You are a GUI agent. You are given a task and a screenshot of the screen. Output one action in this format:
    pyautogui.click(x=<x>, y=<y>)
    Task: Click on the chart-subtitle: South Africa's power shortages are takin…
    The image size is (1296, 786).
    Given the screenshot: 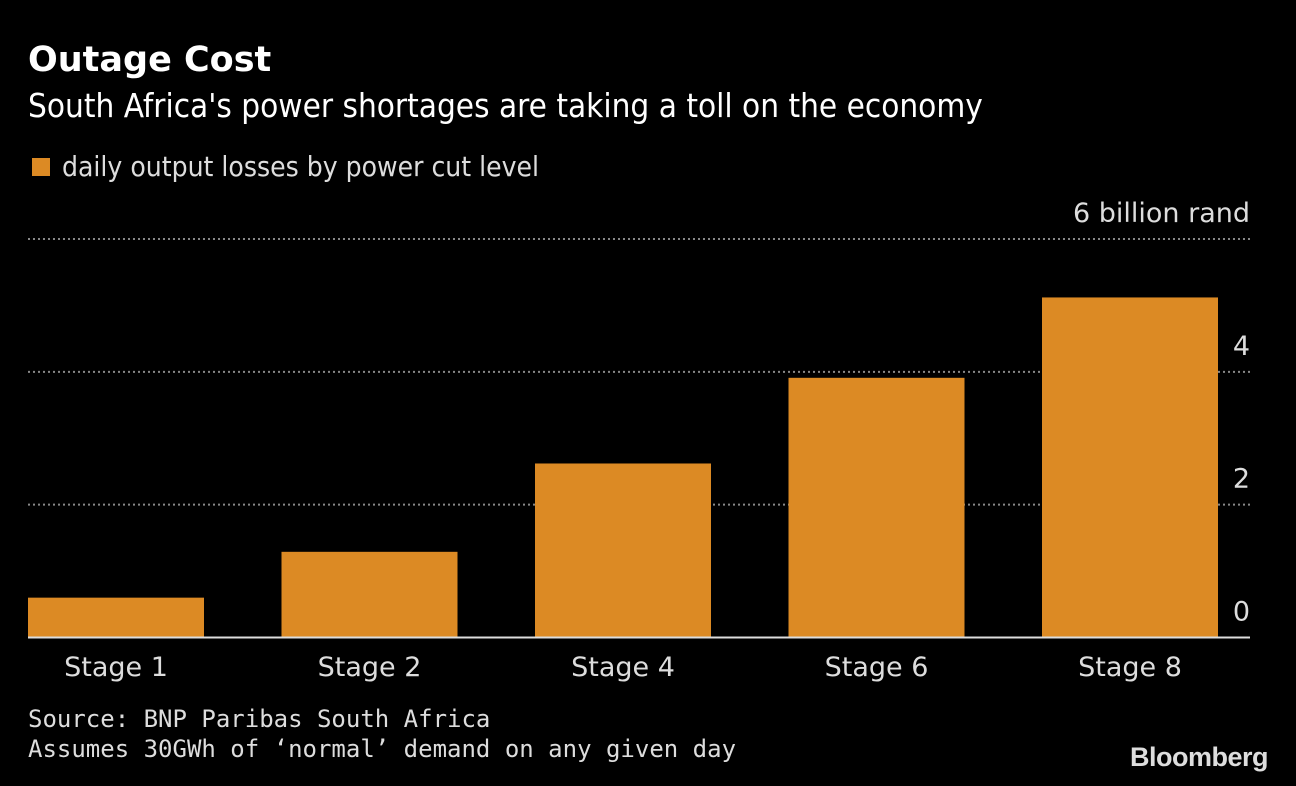 What is the action you would take?
    pyautogui.click(x=505, y=105)
    